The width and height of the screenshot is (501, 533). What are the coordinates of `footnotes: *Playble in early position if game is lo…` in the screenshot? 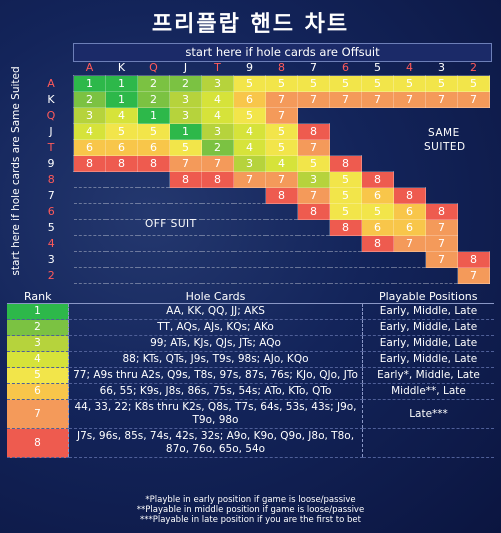 It's located at (250, 510).